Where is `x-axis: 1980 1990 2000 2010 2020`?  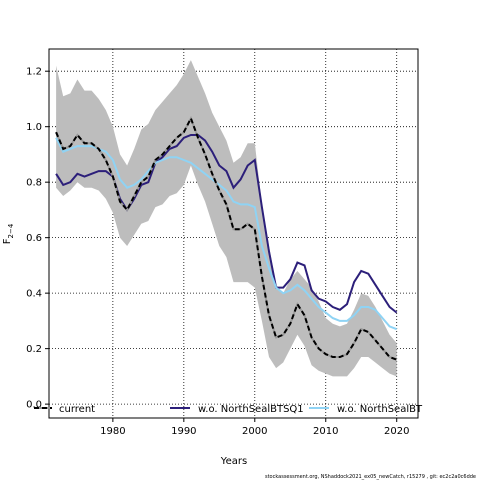 x-axis: 1980 1990 2000 2010 2020 is located at coordinates (254, 427).